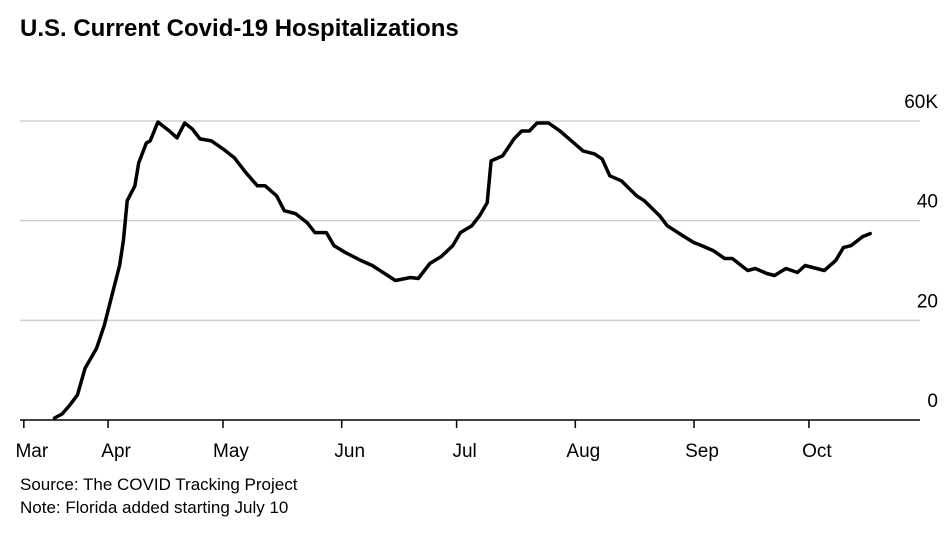  What do you see at coordinates (159, 484) in the screenshot?
I see `source: Source: The COVID Tracking Project` at bounding box center [159, 484].